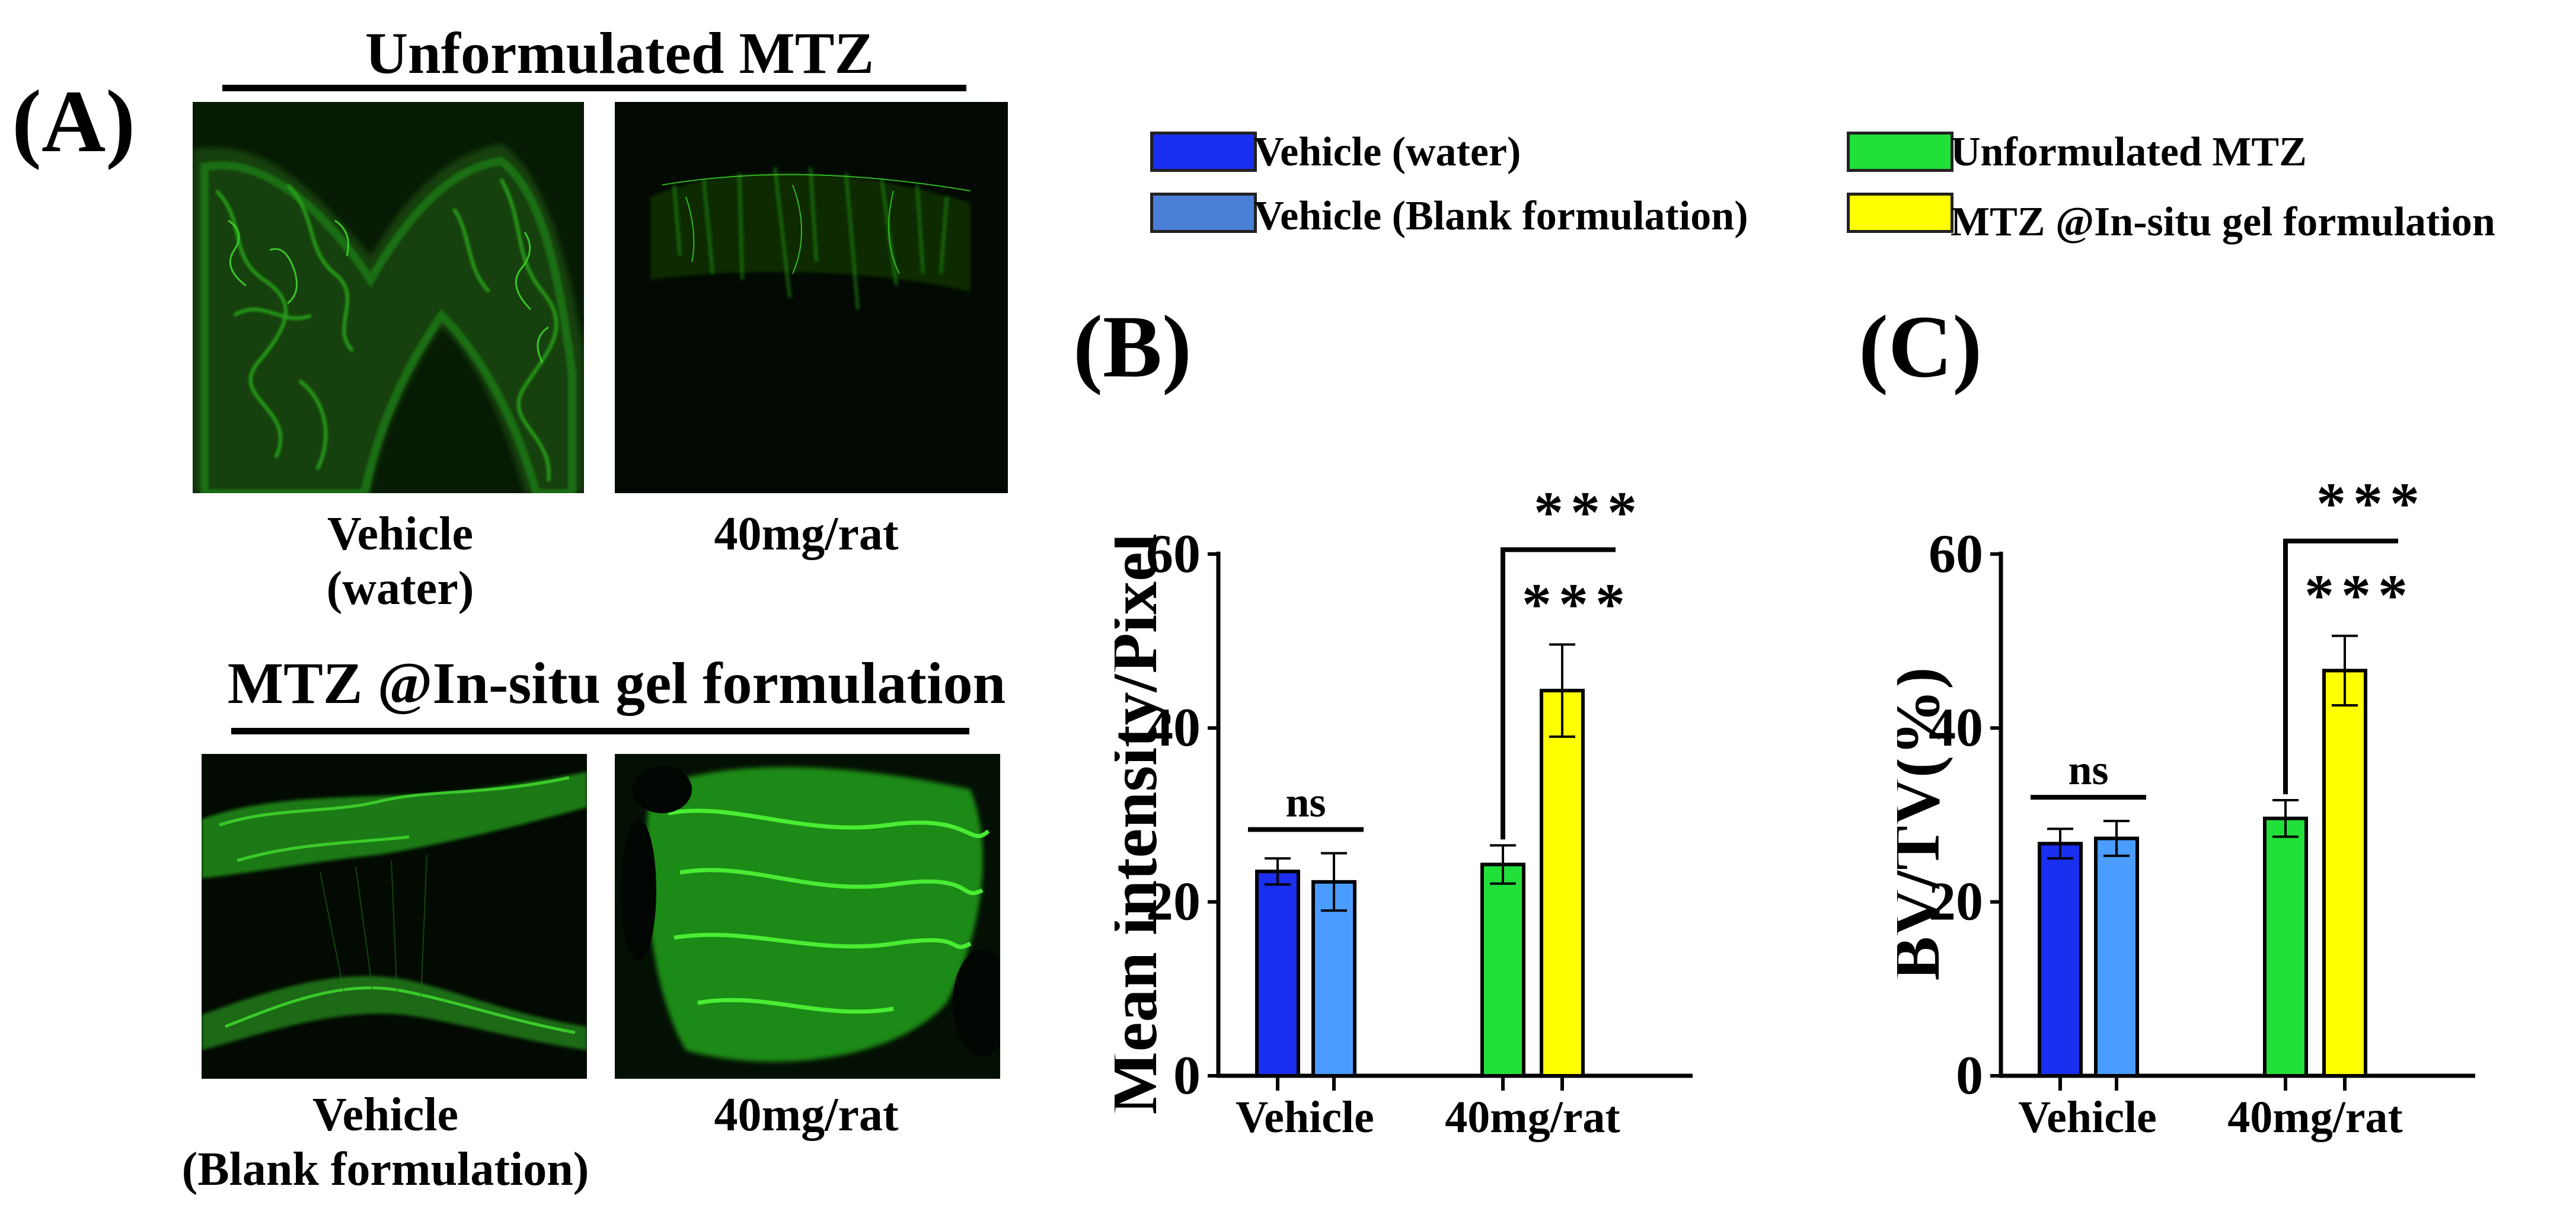 This screenshot has width=2576, height=1205. Describe the element at coordinates (385, 1142) in the screenshot. I see `label-vehicle-blank: Vehicle (Blank formulation)` at that location.